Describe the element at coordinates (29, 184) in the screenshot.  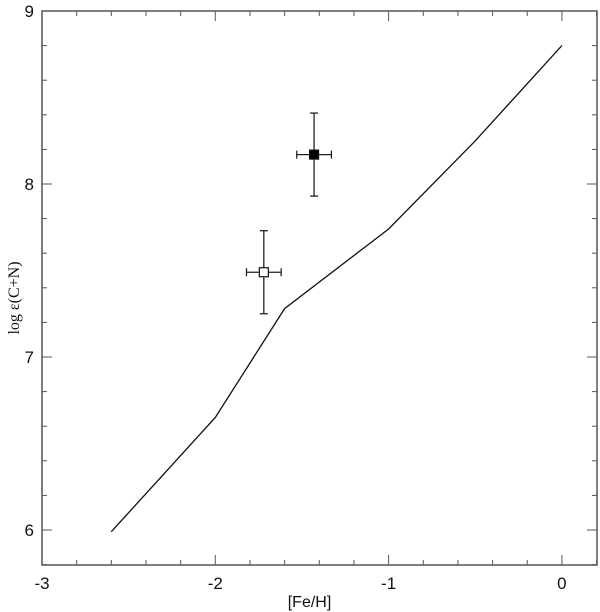
I see `y-tick-label: 8` at that location.